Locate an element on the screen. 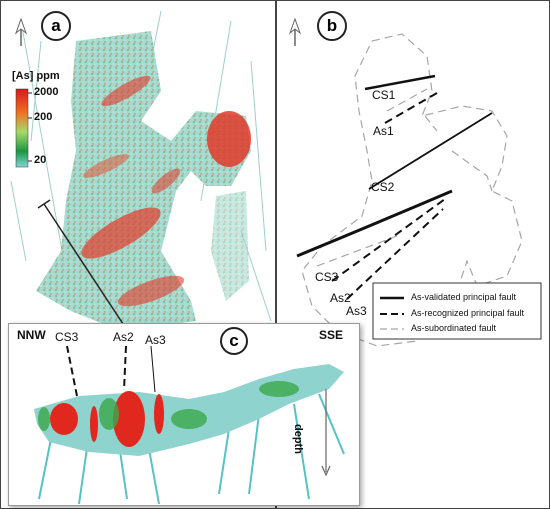 The height and width of the screenshot is (509, 550). legend-label-subordinated: As-subordinated fault is located at coordinates (454, 328).